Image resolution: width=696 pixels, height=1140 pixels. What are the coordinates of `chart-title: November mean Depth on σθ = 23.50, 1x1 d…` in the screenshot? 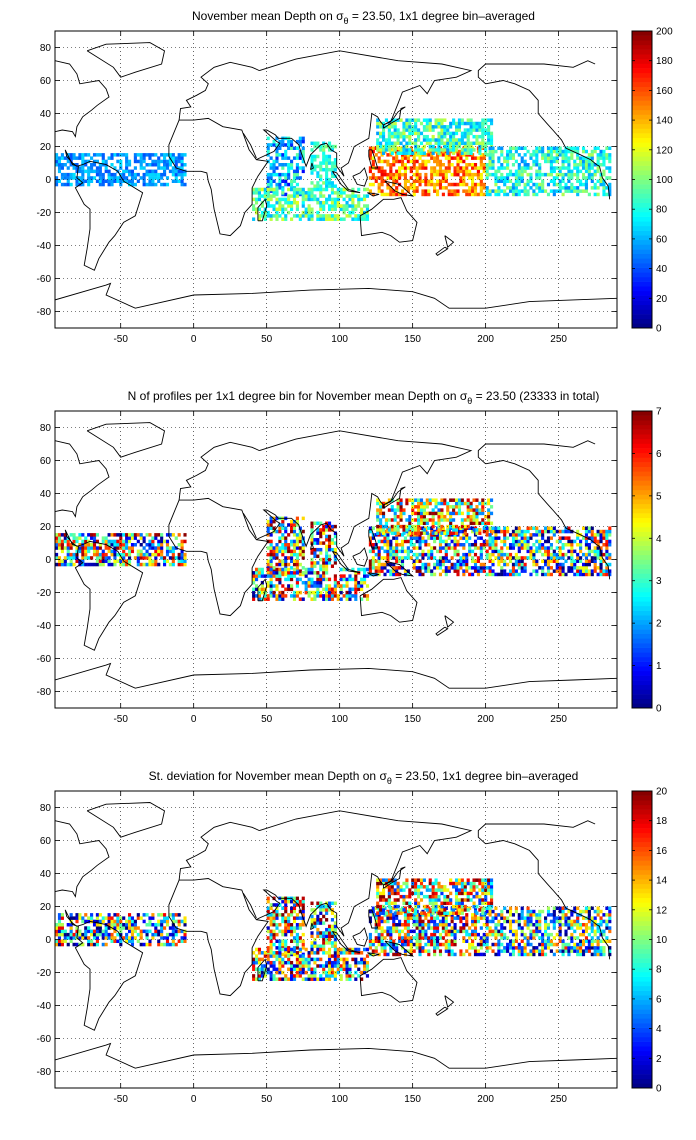 It's located at (363, 17).